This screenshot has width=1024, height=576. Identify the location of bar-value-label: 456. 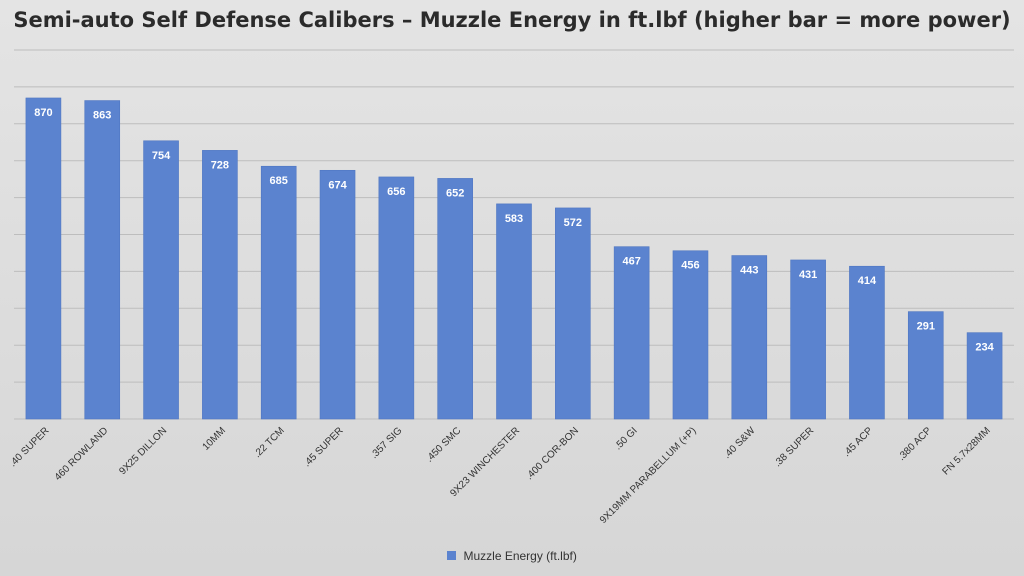
(690, 266).